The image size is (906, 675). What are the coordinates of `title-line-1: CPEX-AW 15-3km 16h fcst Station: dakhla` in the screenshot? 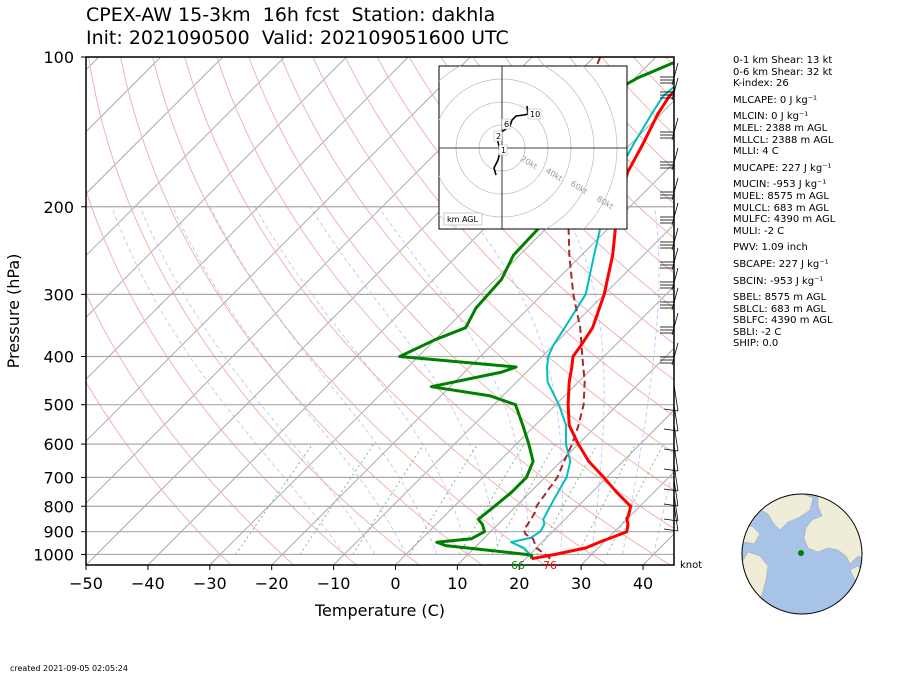 It's located at (291, 15).